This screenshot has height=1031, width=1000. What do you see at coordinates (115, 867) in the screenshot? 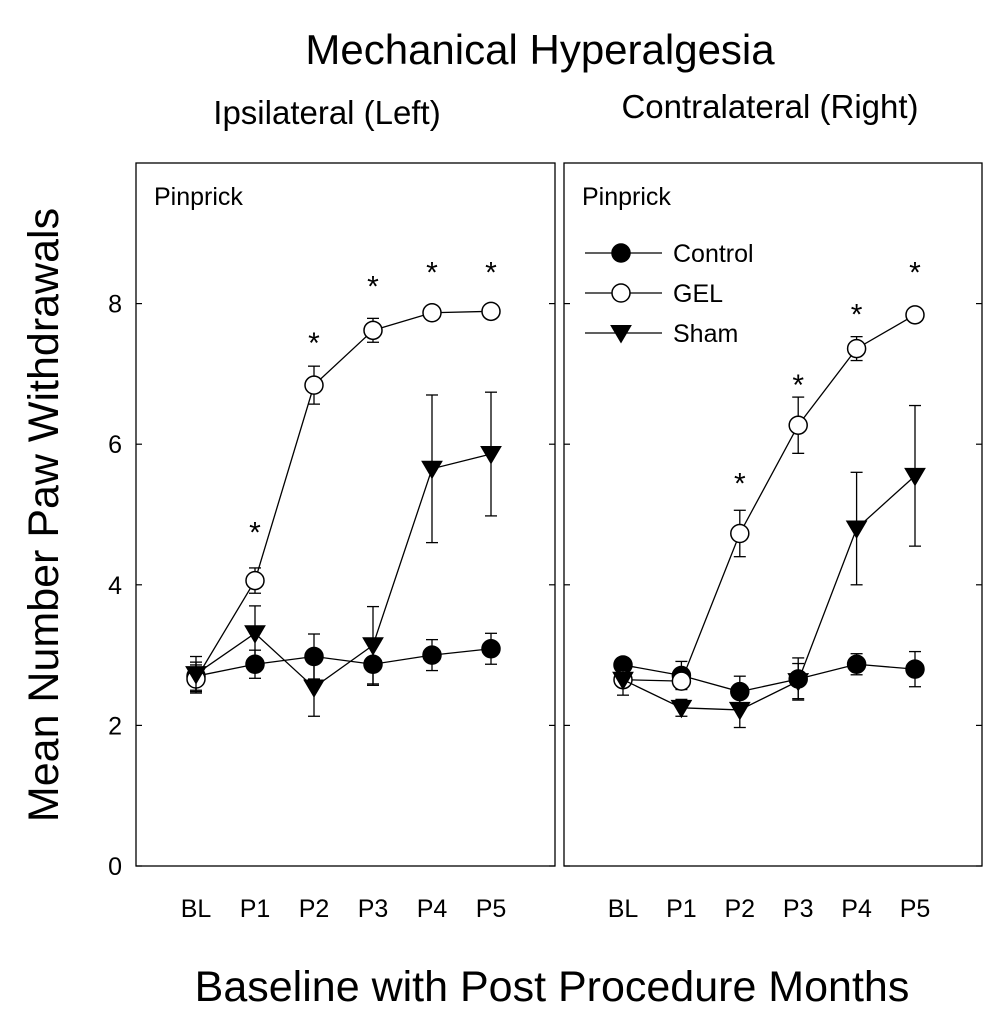
I see `y-tick-label: 0` at bounding box center [115, 867].